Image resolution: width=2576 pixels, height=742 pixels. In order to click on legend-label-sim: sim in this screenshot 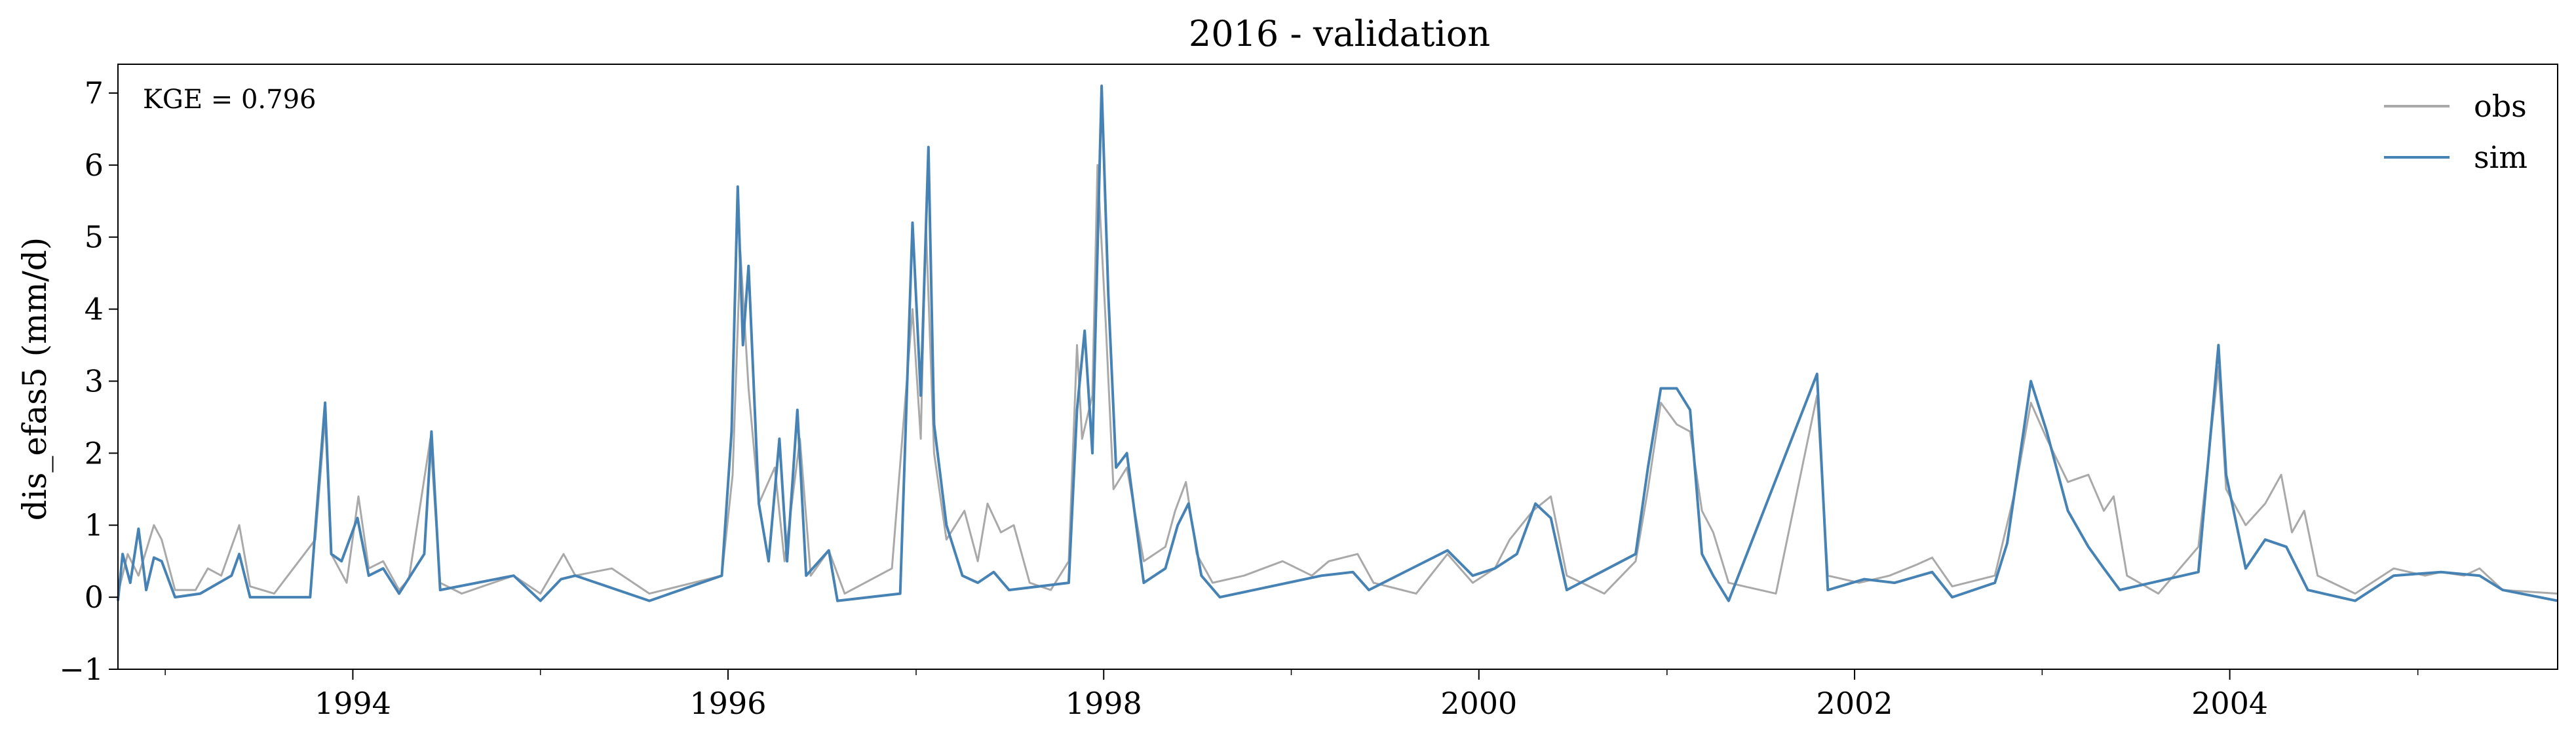, I will do `click(2501, 157)`.